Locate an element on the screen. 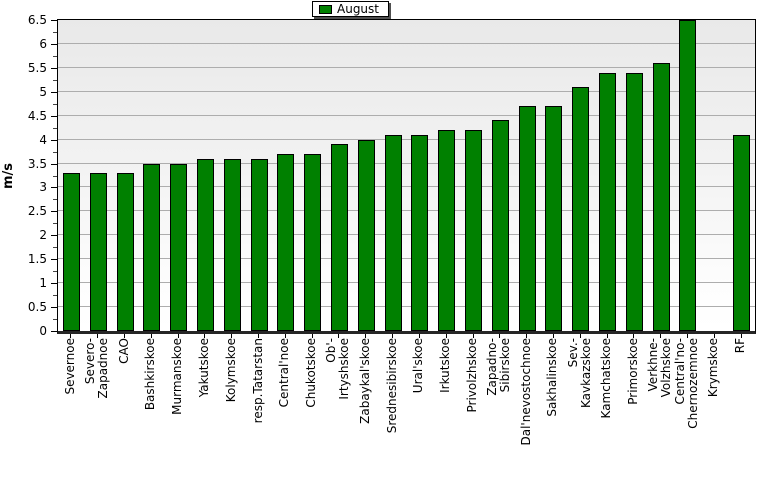  x-category-label: Irkutskoe is located at coordinates (445, 365).